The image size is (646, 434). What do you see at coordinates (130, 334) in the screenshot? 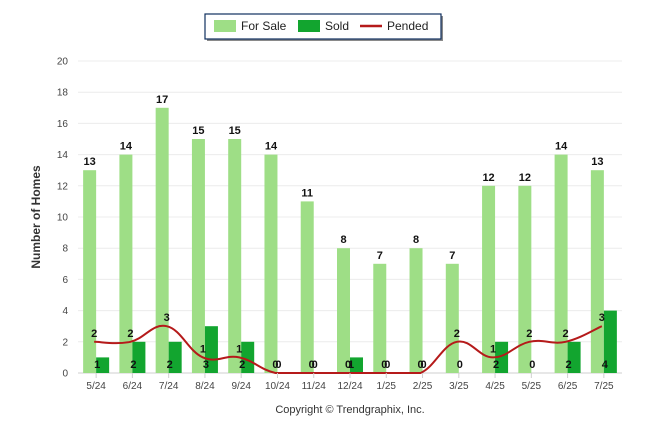
I see `label-pended-6-24: 2` at bounding box center [130, 334].